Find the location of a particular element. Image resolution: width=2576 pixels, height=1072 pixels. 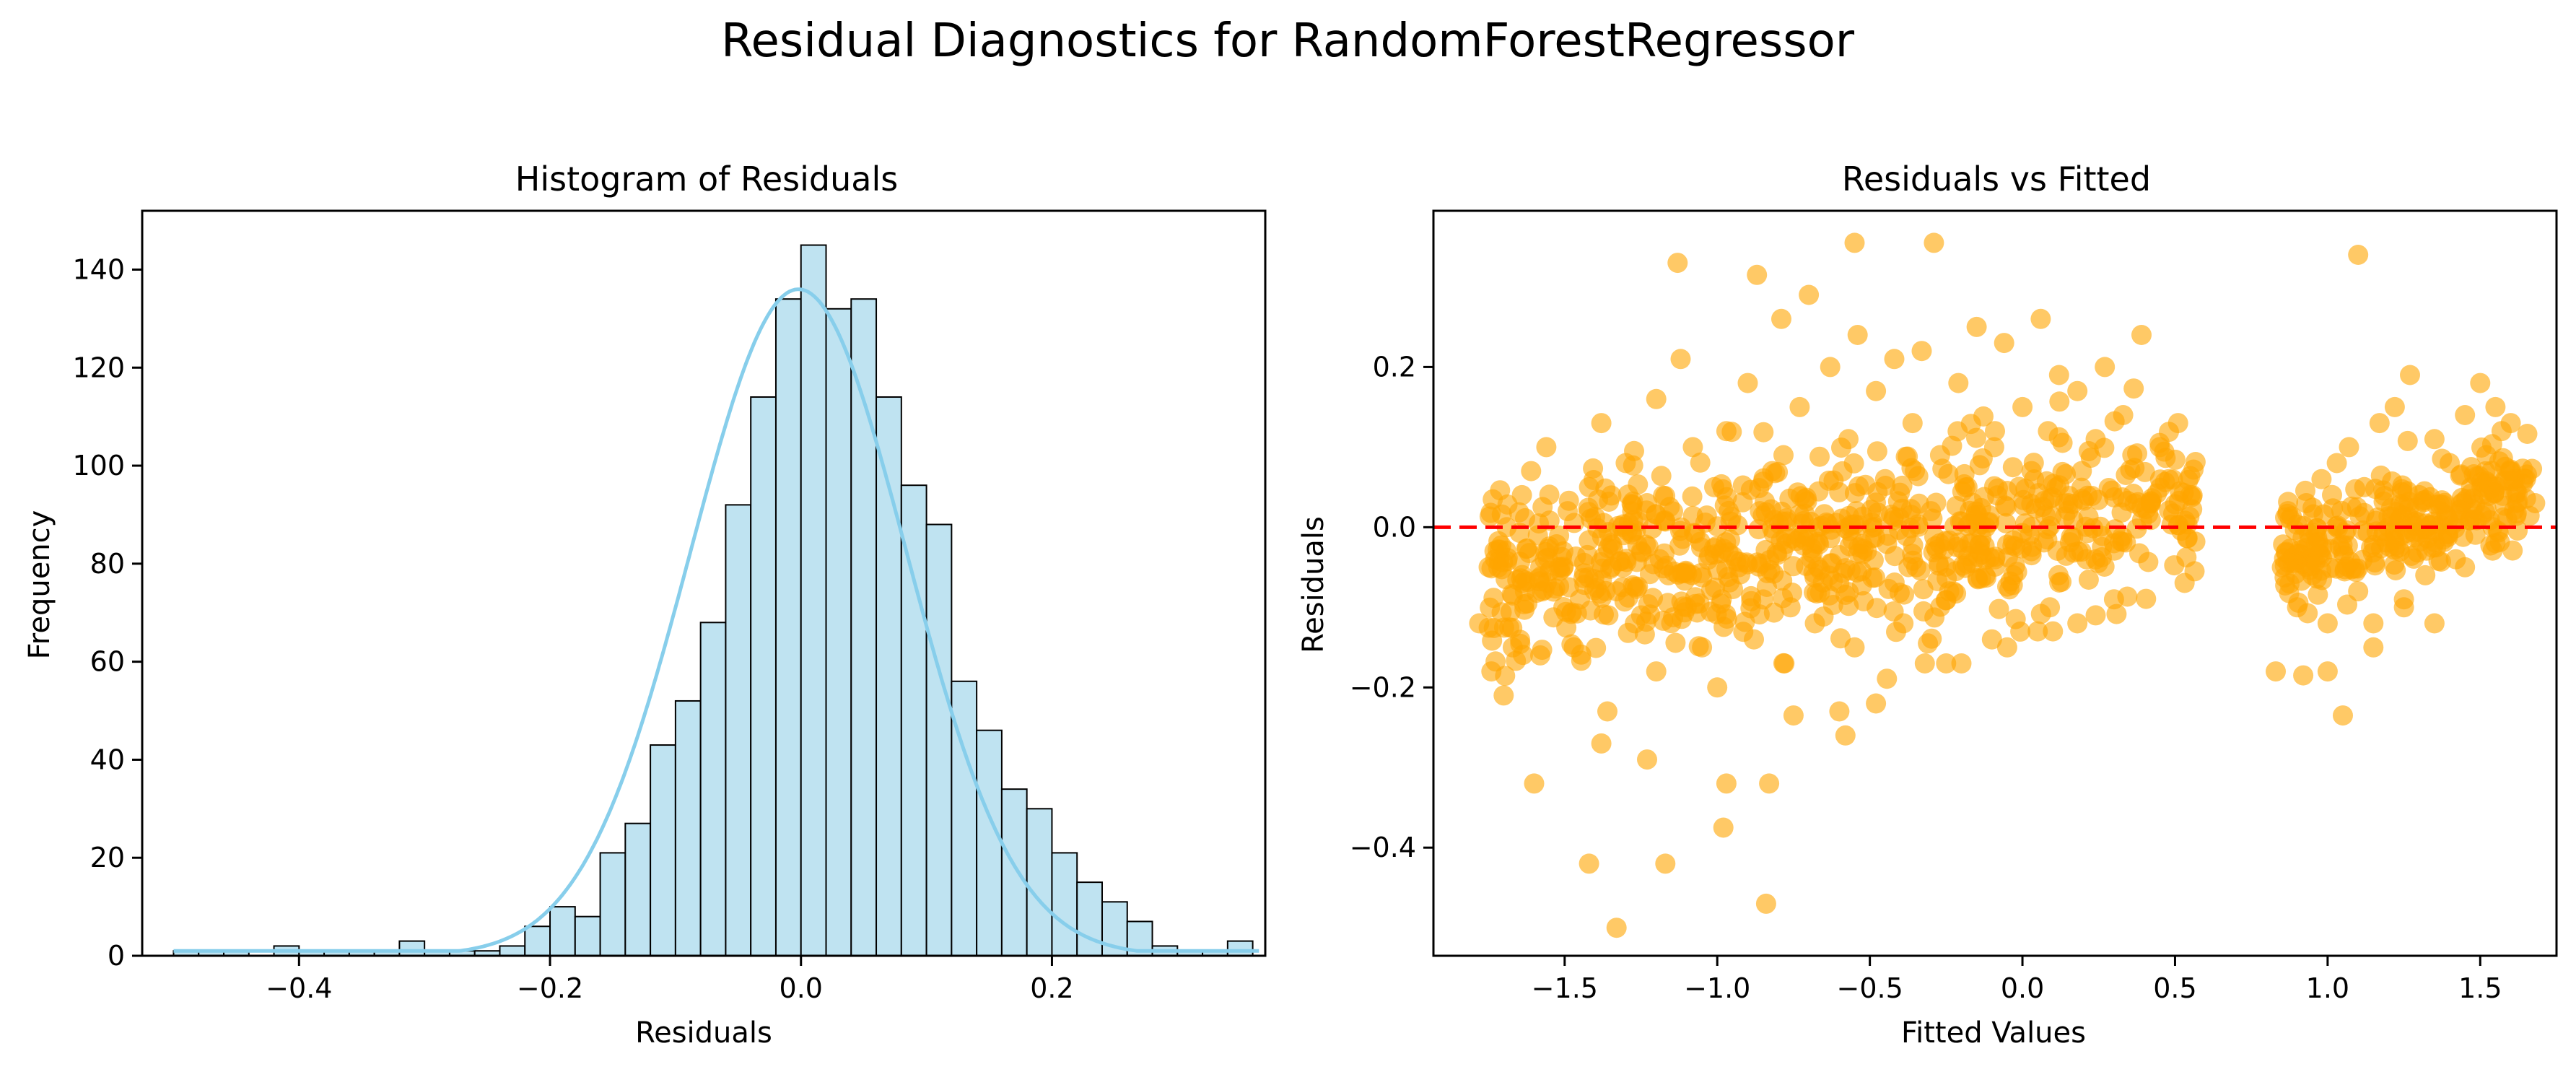

histogram-x-axis-label: Residuals is located at coordinates (703, 1033).